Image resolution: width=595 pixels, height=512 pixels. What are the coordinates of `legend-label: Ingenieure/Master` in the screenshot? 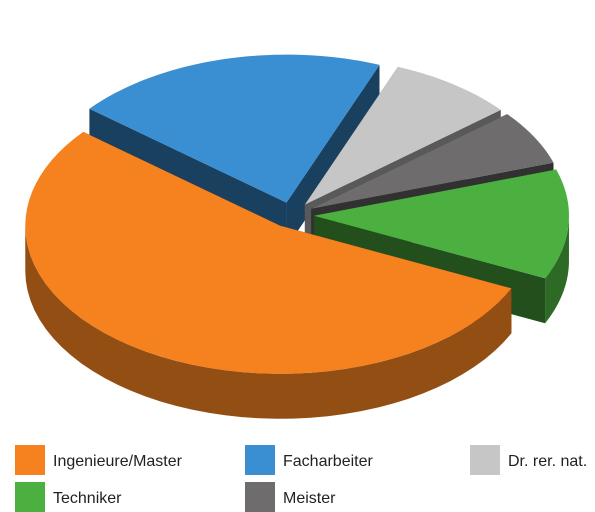 It's located at (118, 461).